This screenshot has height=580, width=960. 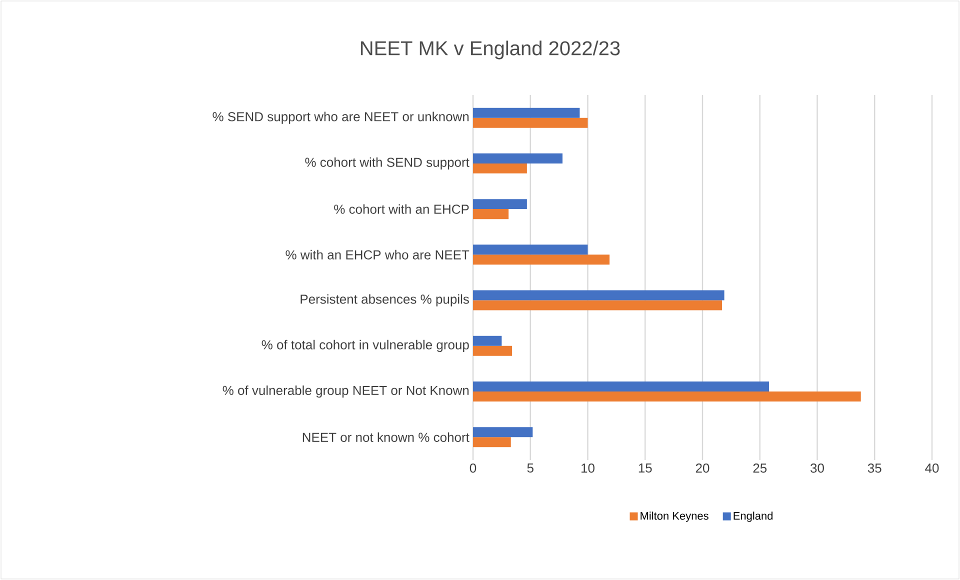 I want to click on y-tick-label: % with an EHCP who are NEET, so click(x=378, y=255).